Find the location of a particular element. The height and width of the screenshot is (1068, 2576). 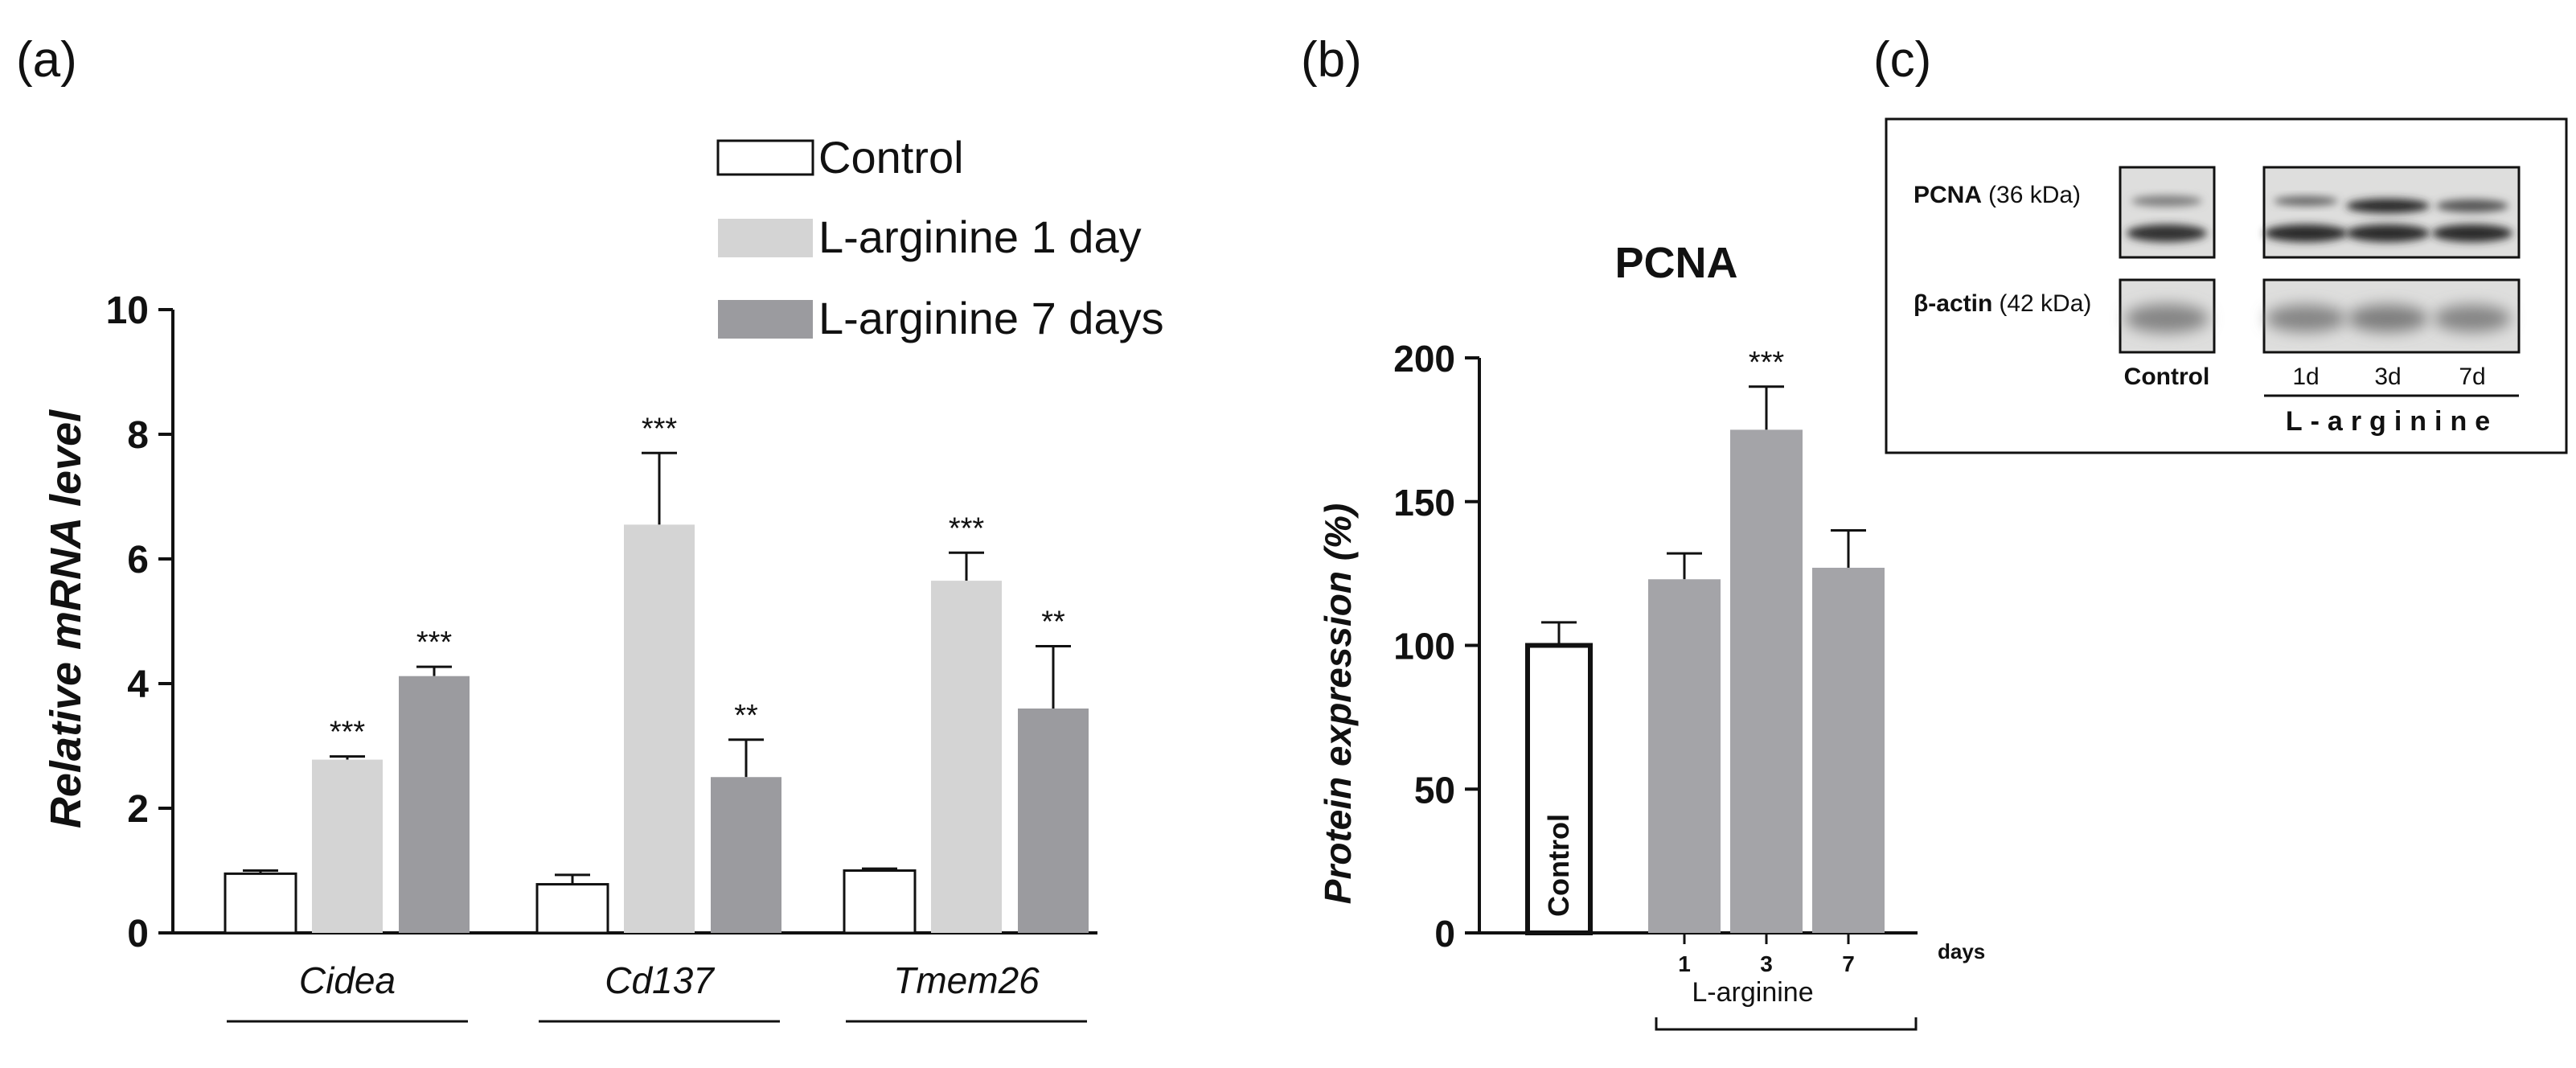

legend-swatch-7-days is located at coordinates (765, 319).